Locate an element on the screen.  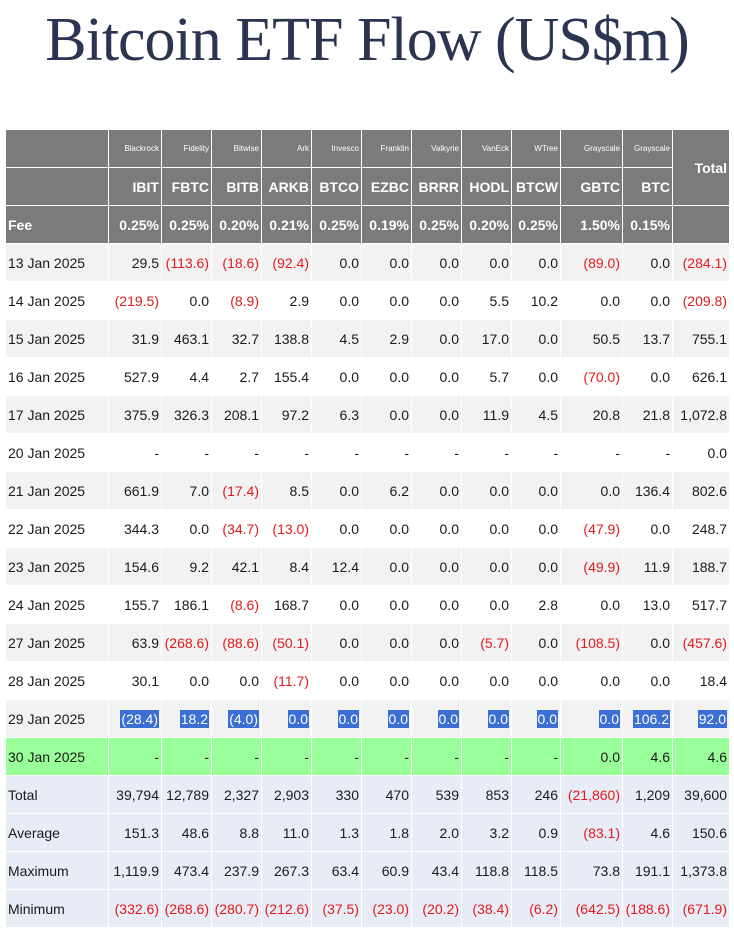
issuer-header: Grayscale is located at coordinates (591, 148).